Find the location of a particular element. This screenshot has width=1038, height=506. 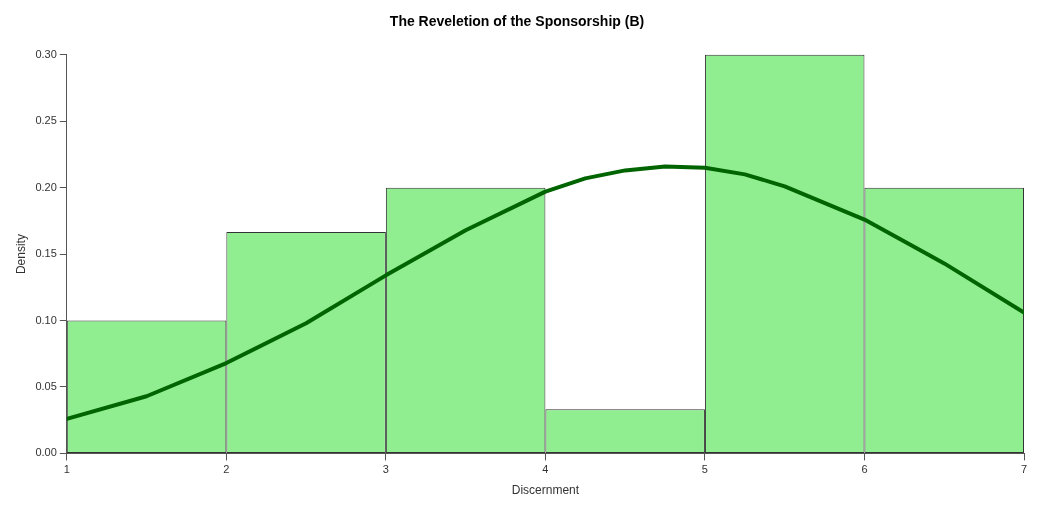

x-tick-label: 4 is located at coordinates (545, 469).